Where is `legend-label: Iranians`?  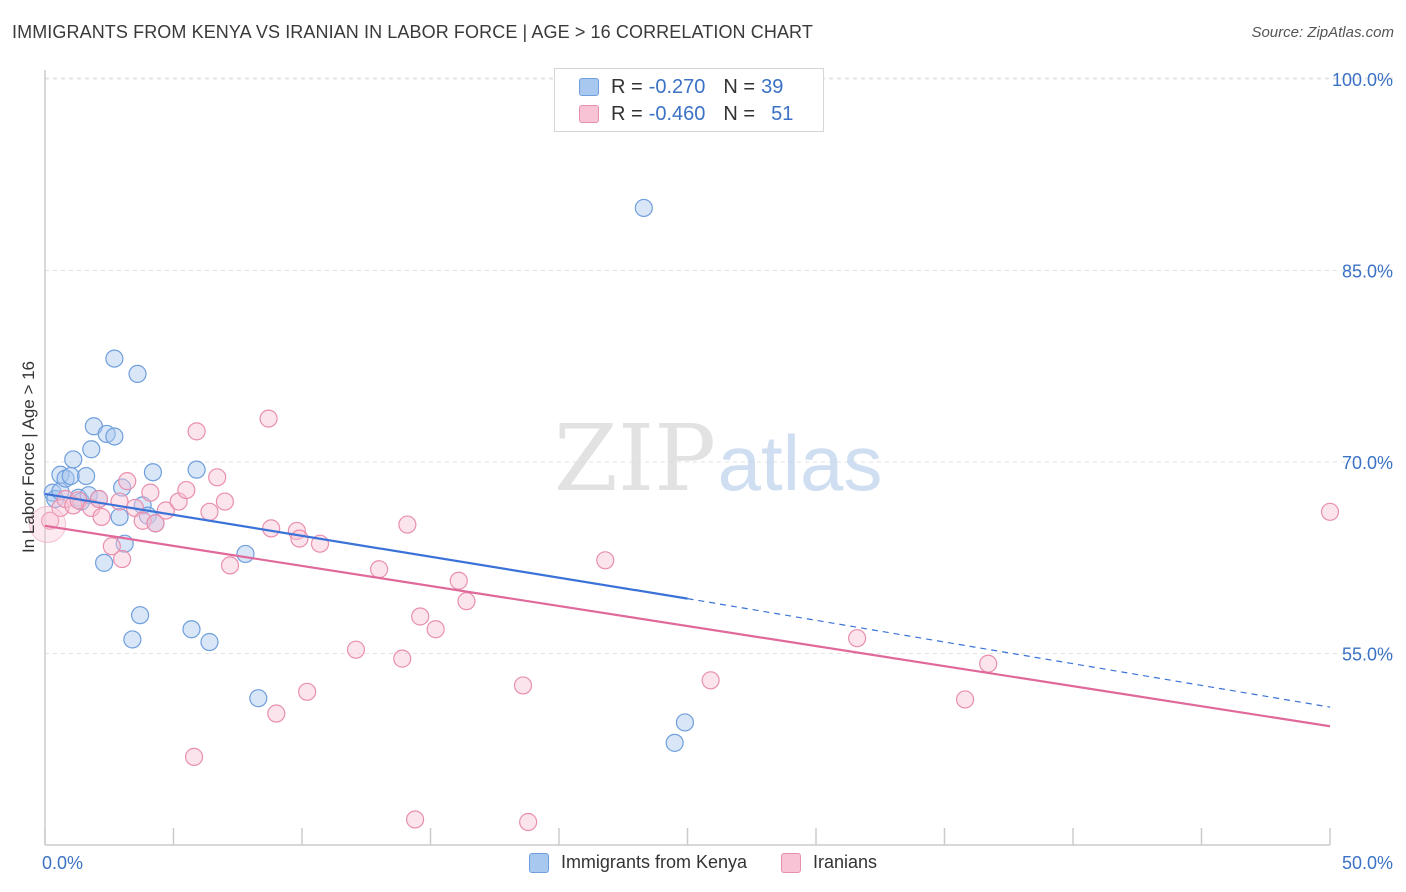 legend-label: Iranians is located at coordinates (845, 862).